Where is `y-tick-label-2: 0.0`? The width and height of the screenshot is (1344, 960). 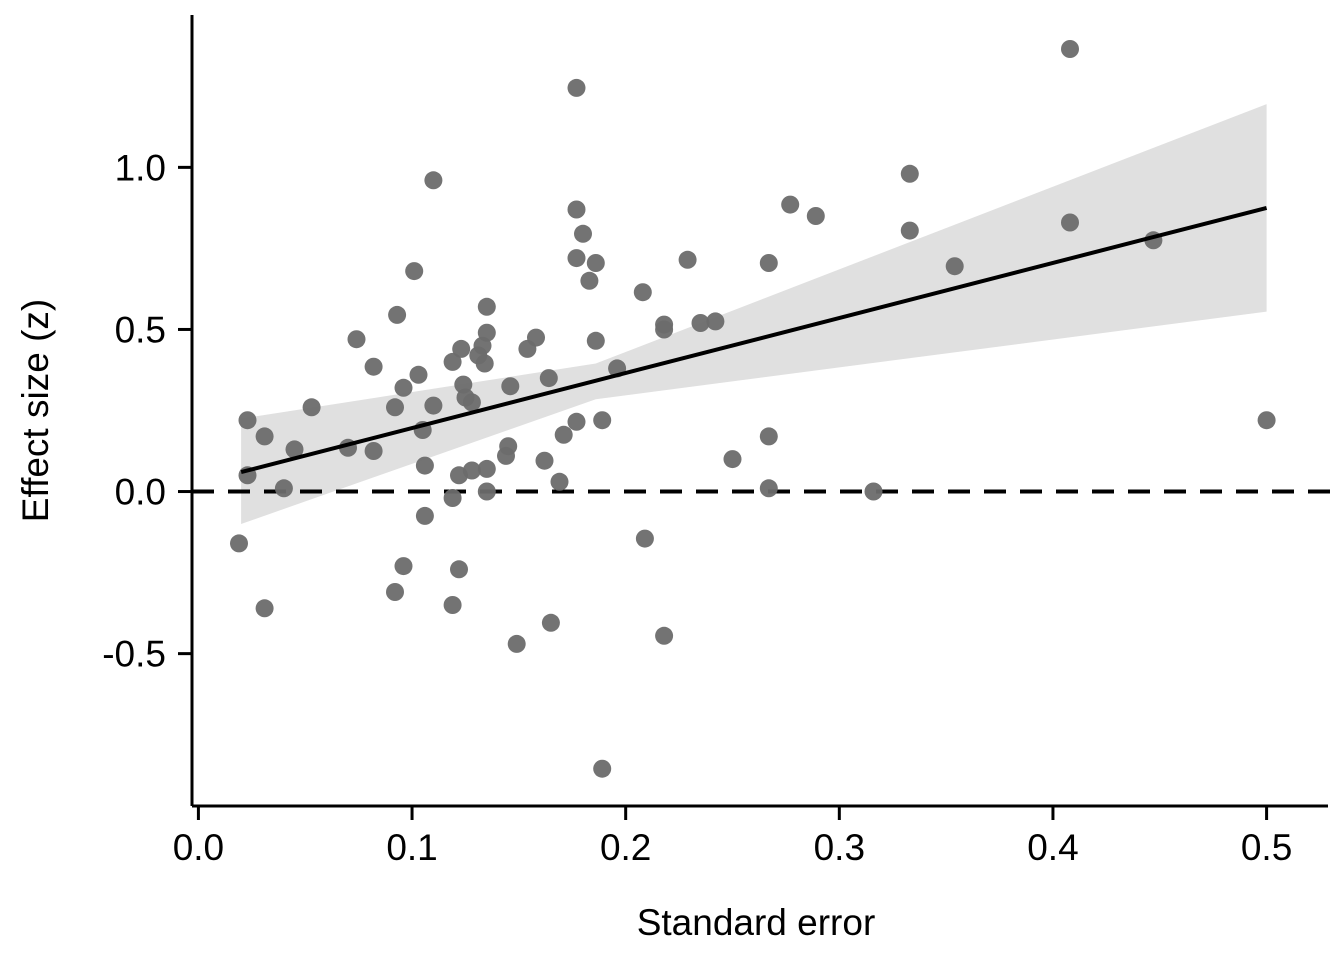 y-tick-label-2: 0.0 is located at coordinates (140, 492).